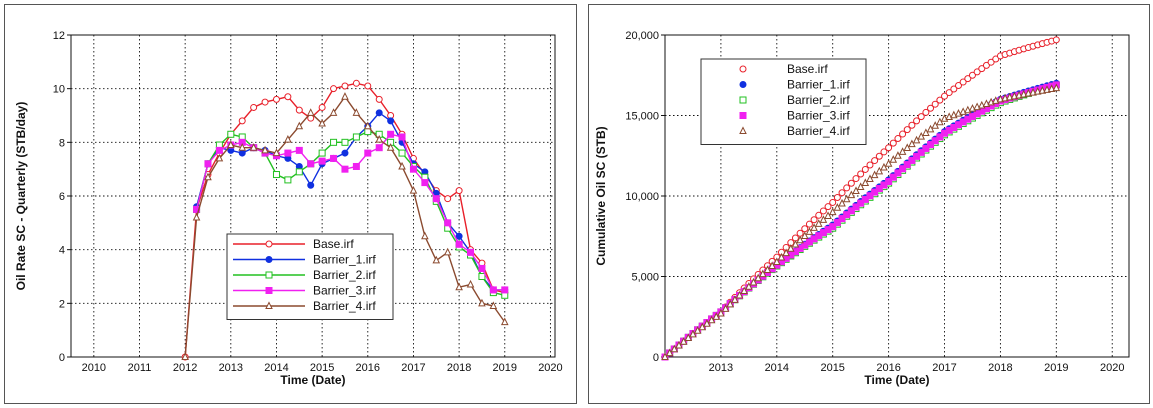 This screenshot has height=408, width=1153. I want to click on x-tick-label: 2019, so click(505, 368).